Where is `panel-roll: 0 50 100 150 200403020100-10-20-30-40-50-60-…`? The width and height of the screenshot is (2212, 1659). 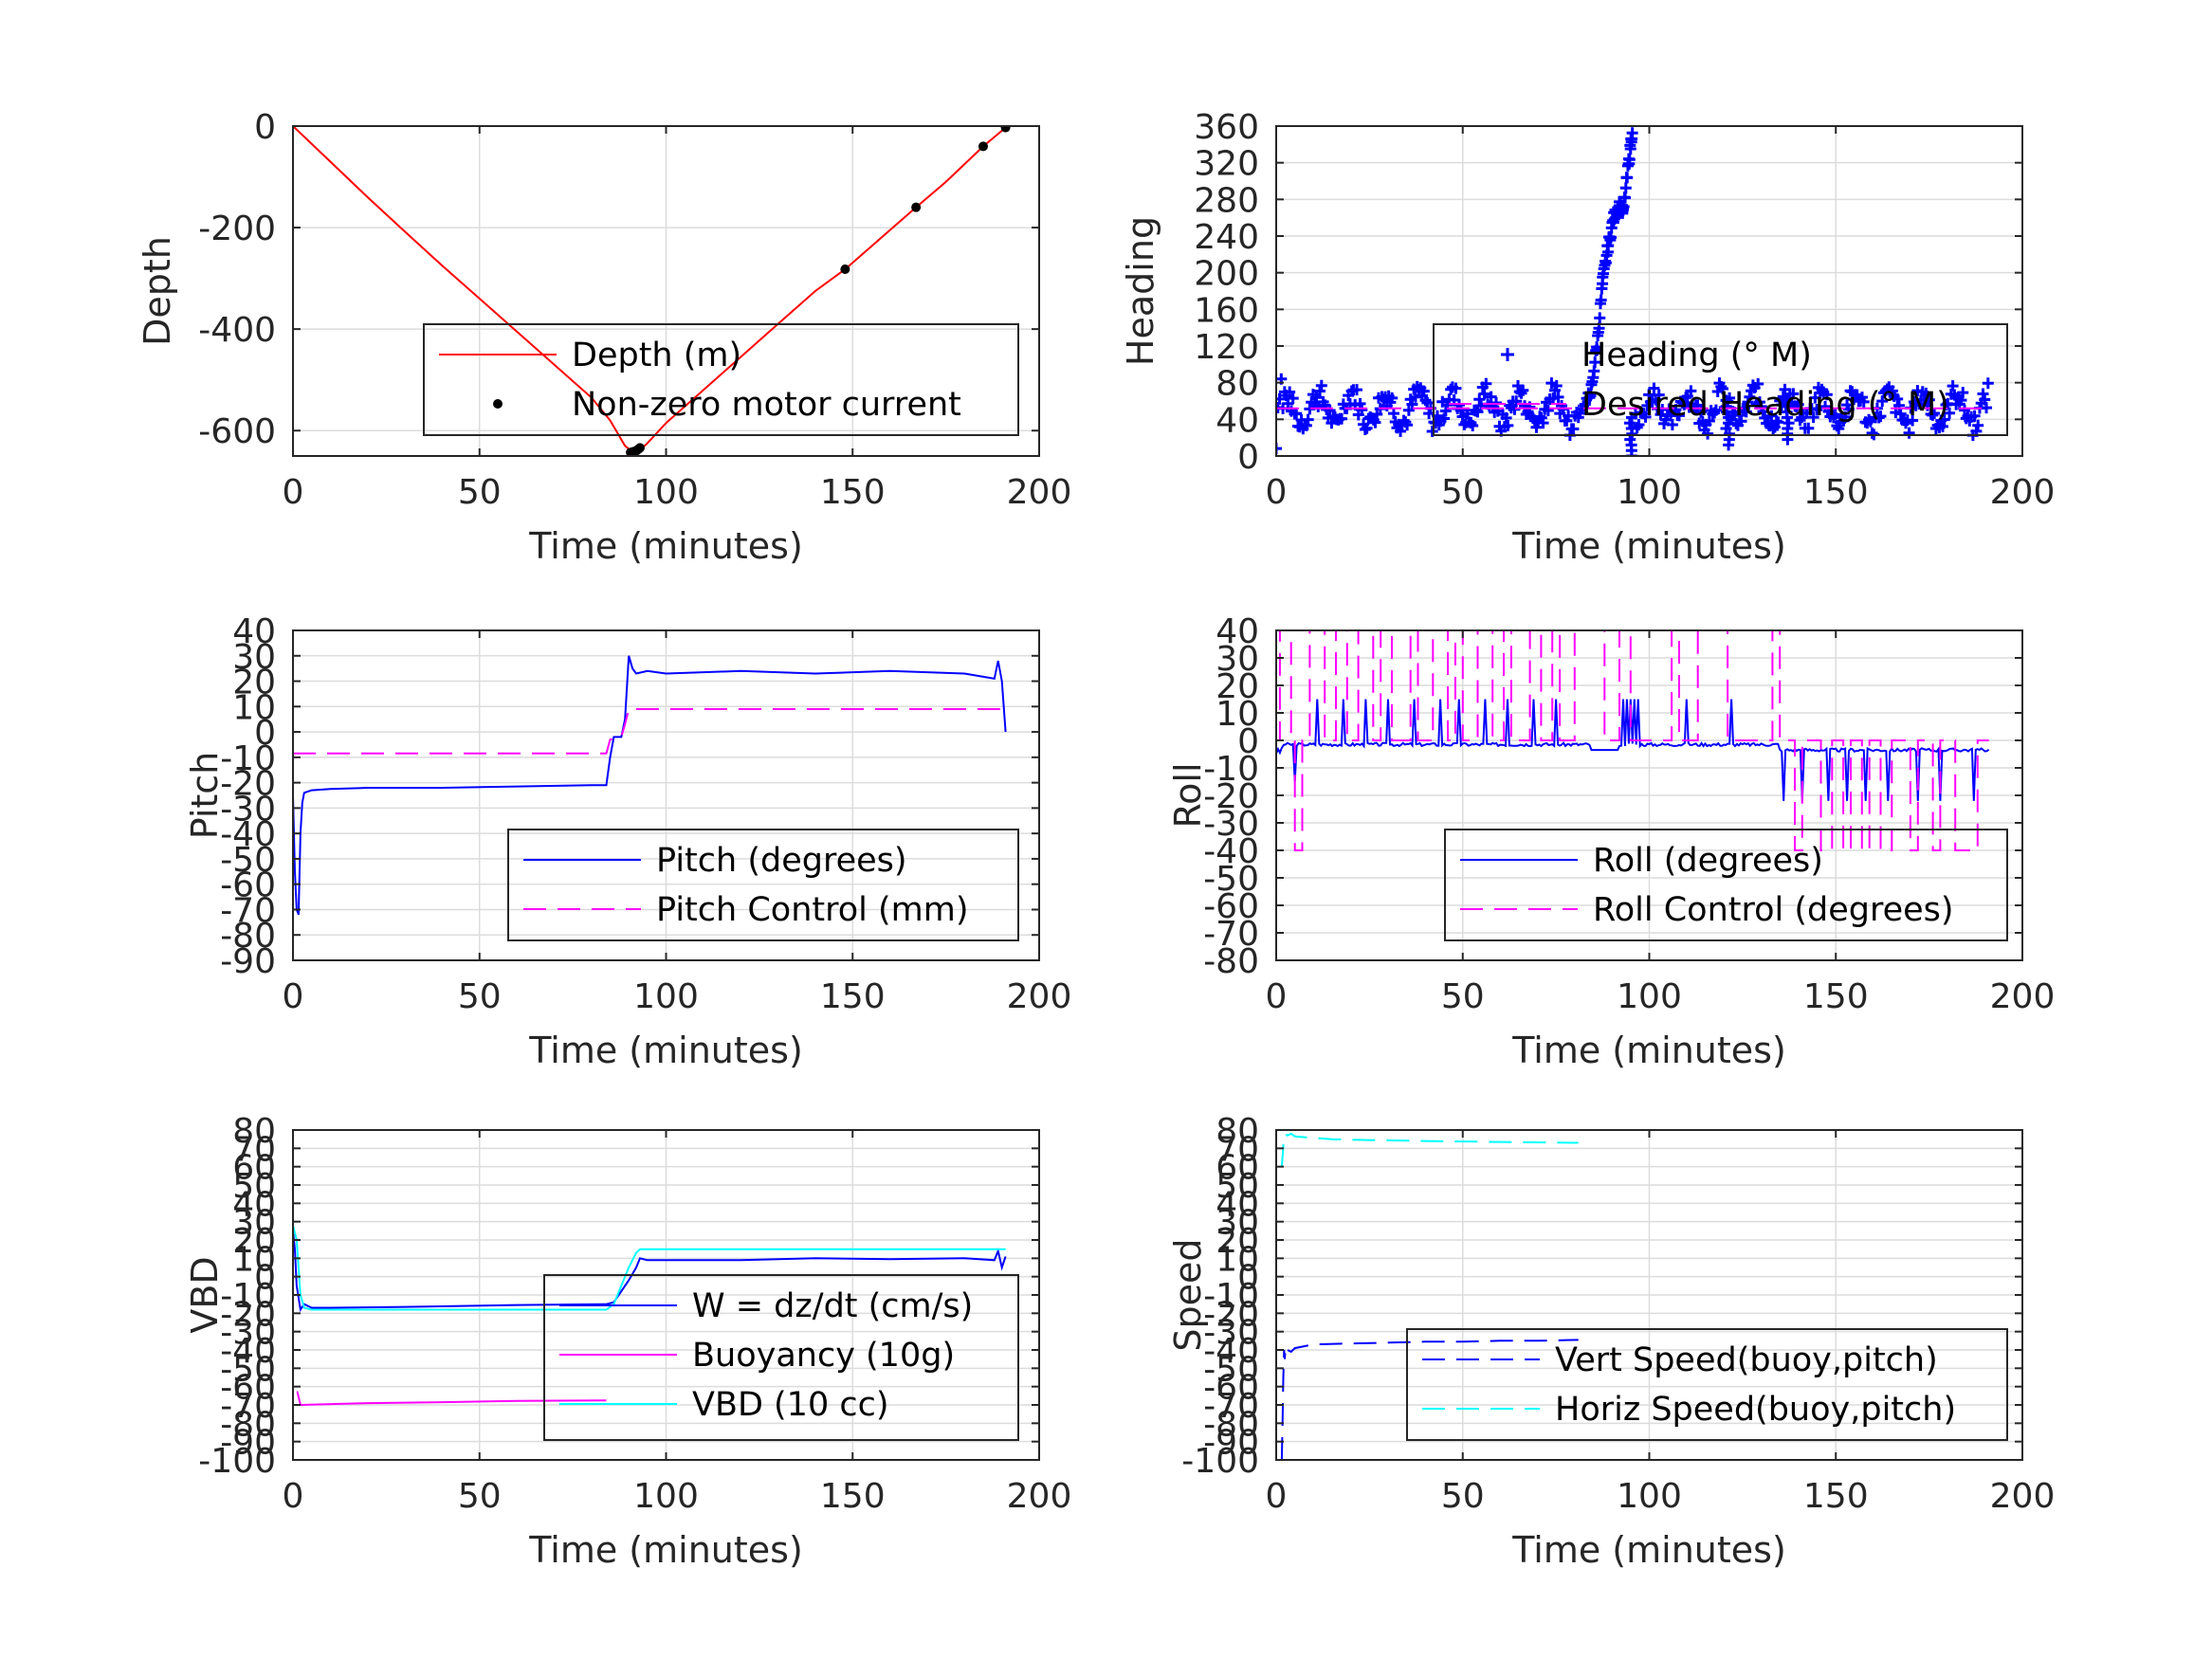
panel-roll: 0 50 100 150 200403020100-10-20-30-40-50-60-… is located at coordinates (1611, 841).